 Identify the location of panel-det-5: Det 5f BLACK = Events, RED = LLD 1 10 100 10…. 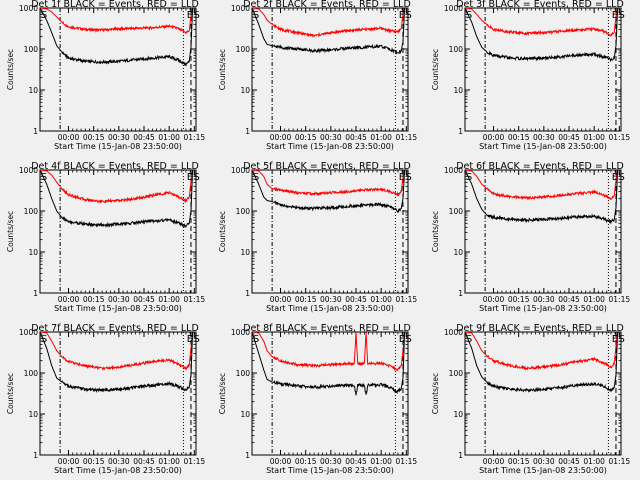
(317, 237).